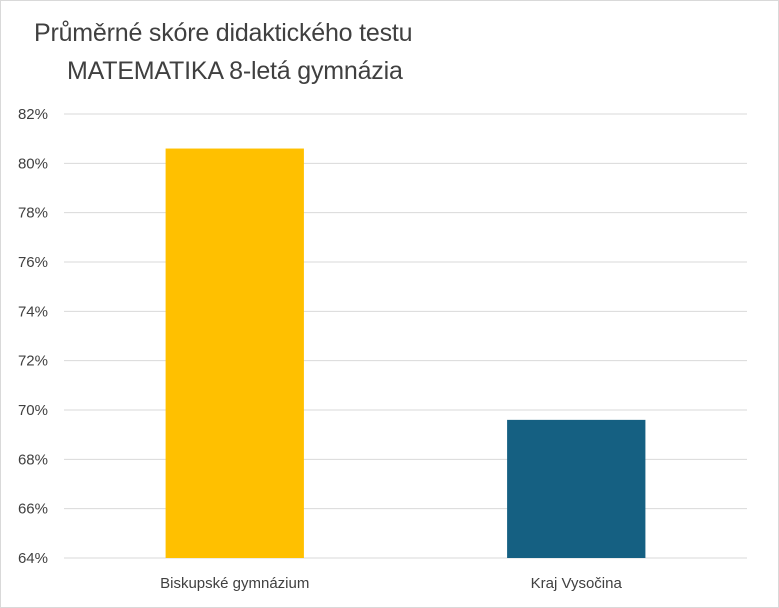 This screenshot has height=608, width=779. What do you see at coordinates (577, 583) in the screenshot?
I see `x-category-label: Kraj Vysočina` at bounding box center [577, 583].